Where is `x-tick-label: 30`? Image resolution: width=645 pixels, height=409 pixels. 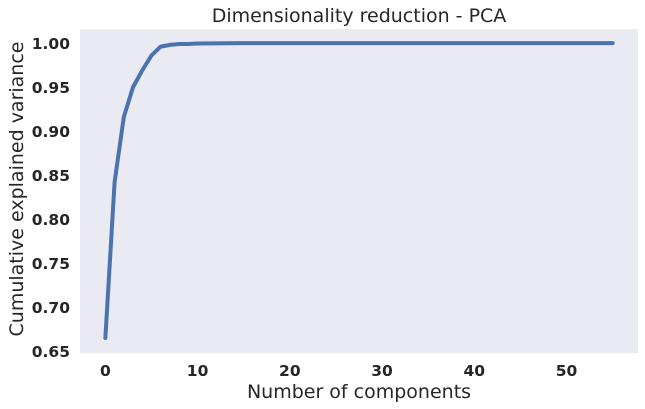 x-tick-label: 30 is located at coordinates (382, 371).